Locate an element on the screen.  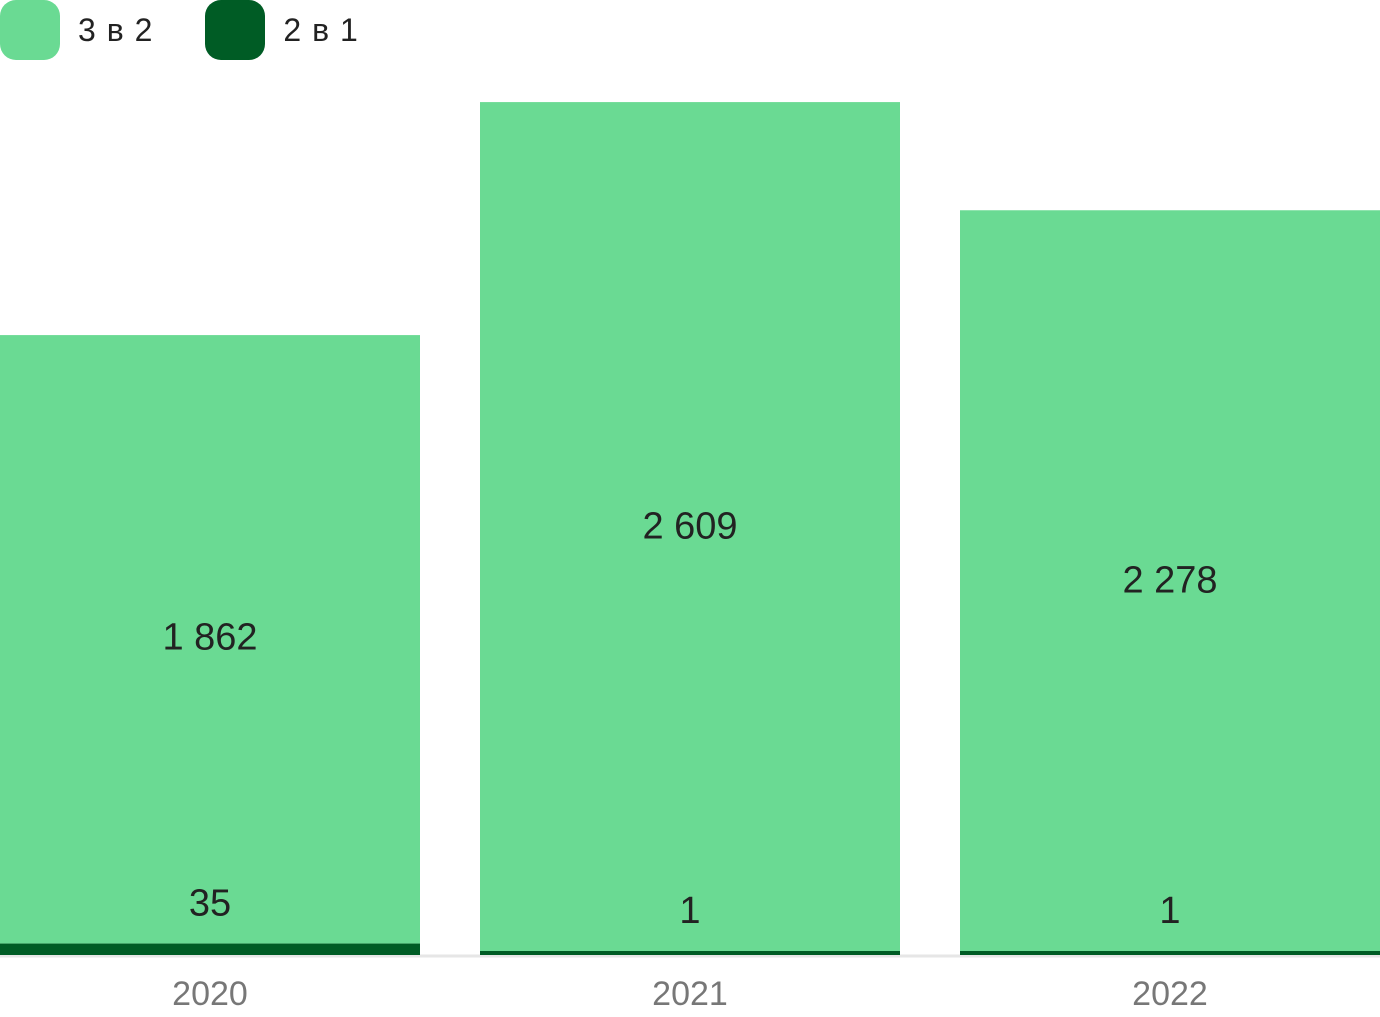
legend: 3 в 2 2 в 1 is located at coordinates (205, 30).